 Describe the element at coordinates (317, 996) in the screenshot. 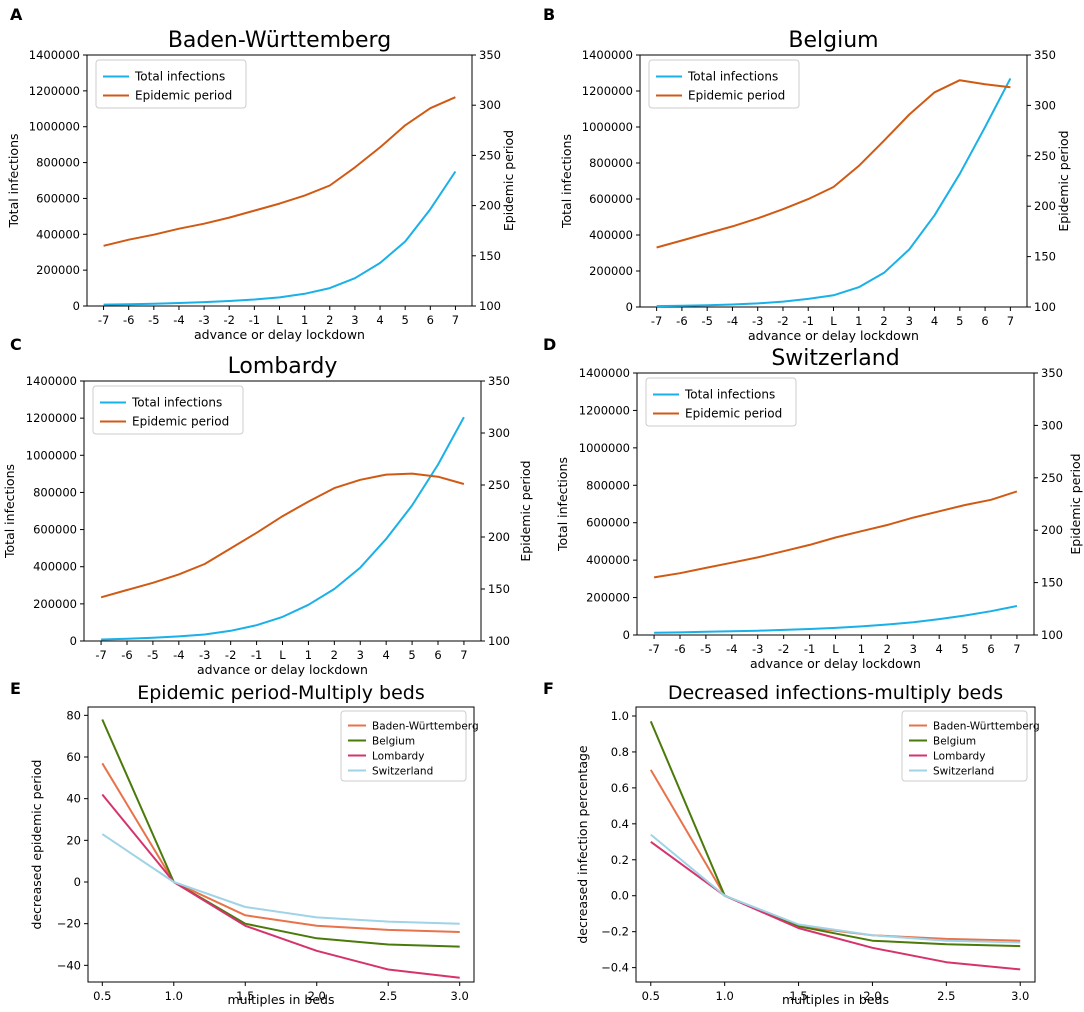

I see `x-tick-label: 2.0` at that location.